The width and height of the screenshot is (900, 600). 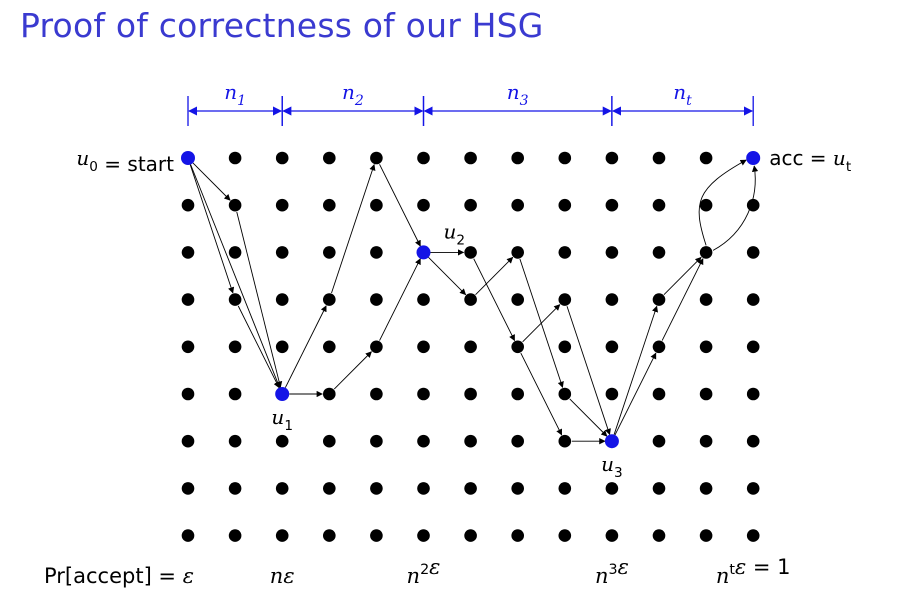 What do you see at coordinates (612, 466) in the screenshot?
I see `node-label-u3: u3` at bounding box center [612, 466].